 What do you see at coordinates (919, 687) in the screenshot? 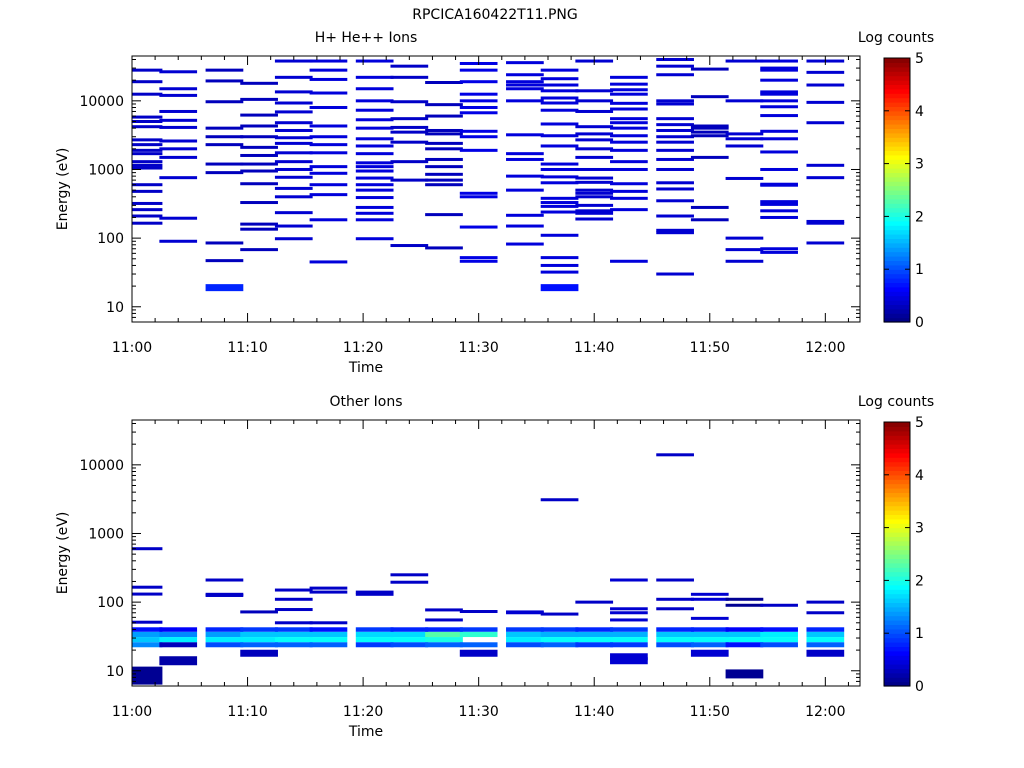
I see `colorbar-tick-label: 0` at bounding box center [919, 687].